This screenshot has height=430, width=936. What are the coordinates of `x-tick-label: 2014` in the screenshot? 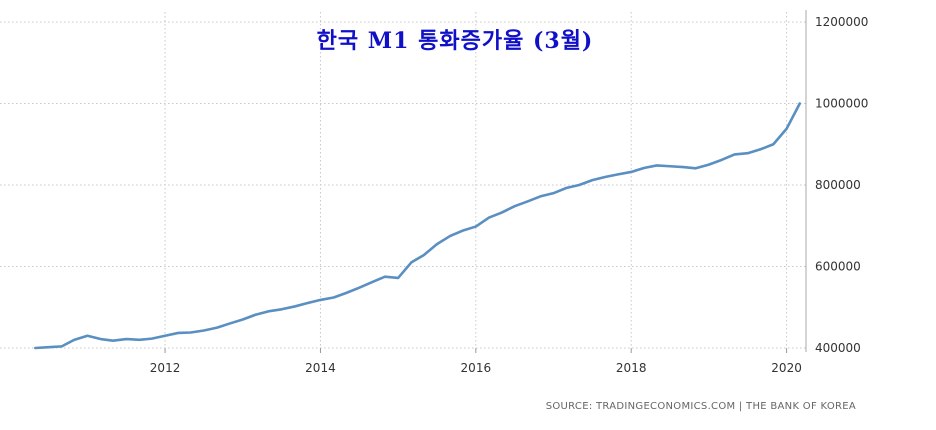 It's located at (320, 368).